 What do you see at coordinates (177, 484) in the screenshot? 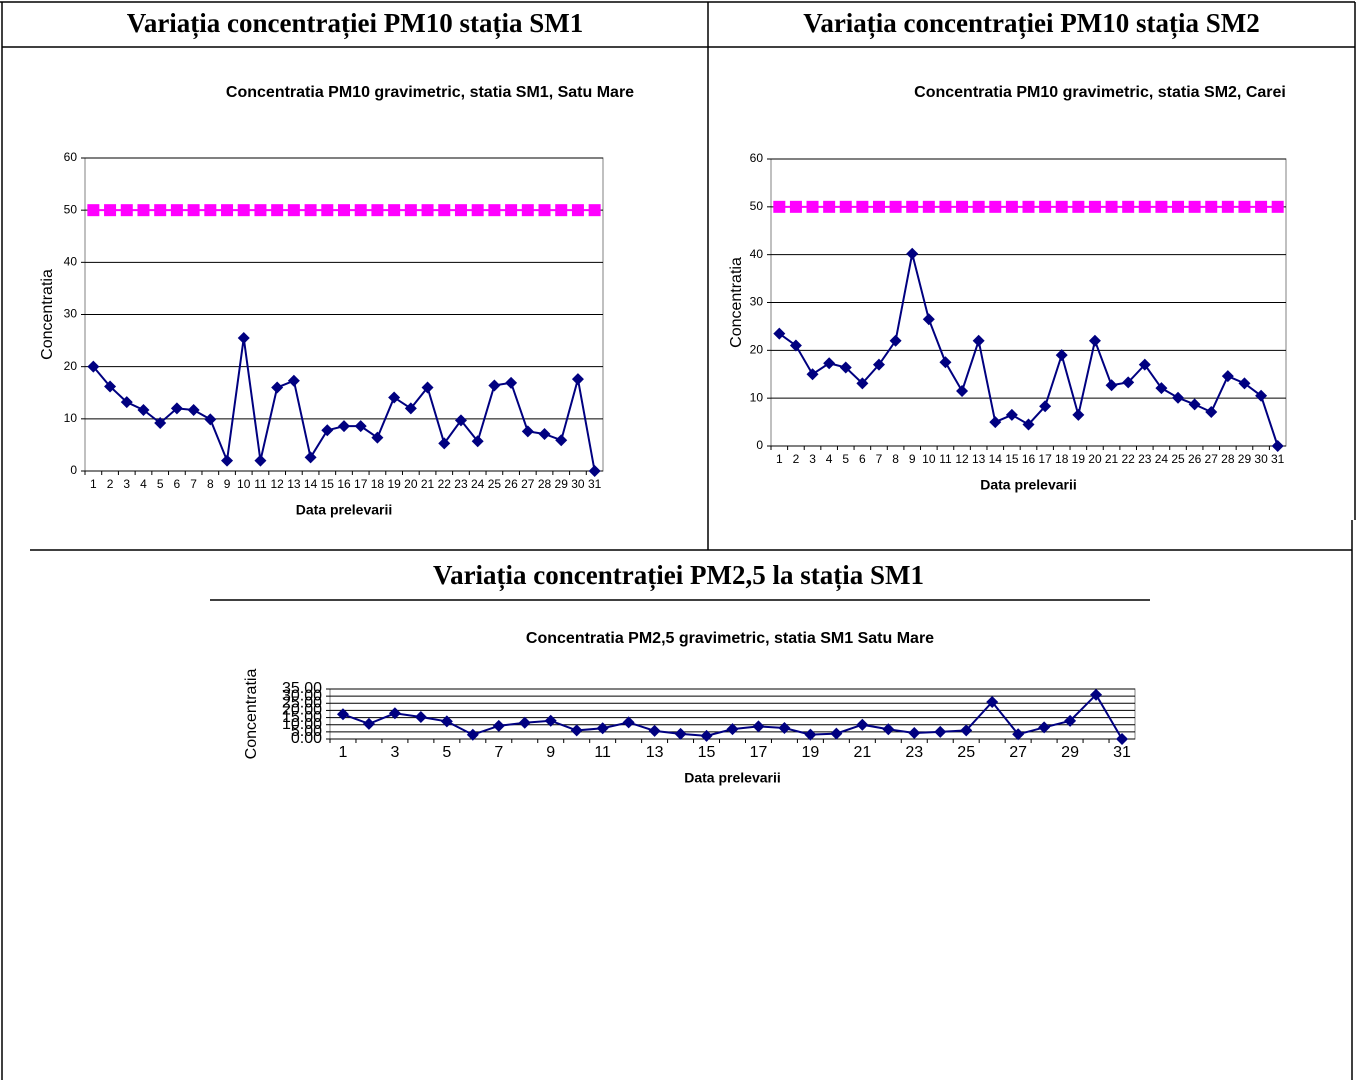
I see `x-tick-label: 6` at bounding box center [177, 484].